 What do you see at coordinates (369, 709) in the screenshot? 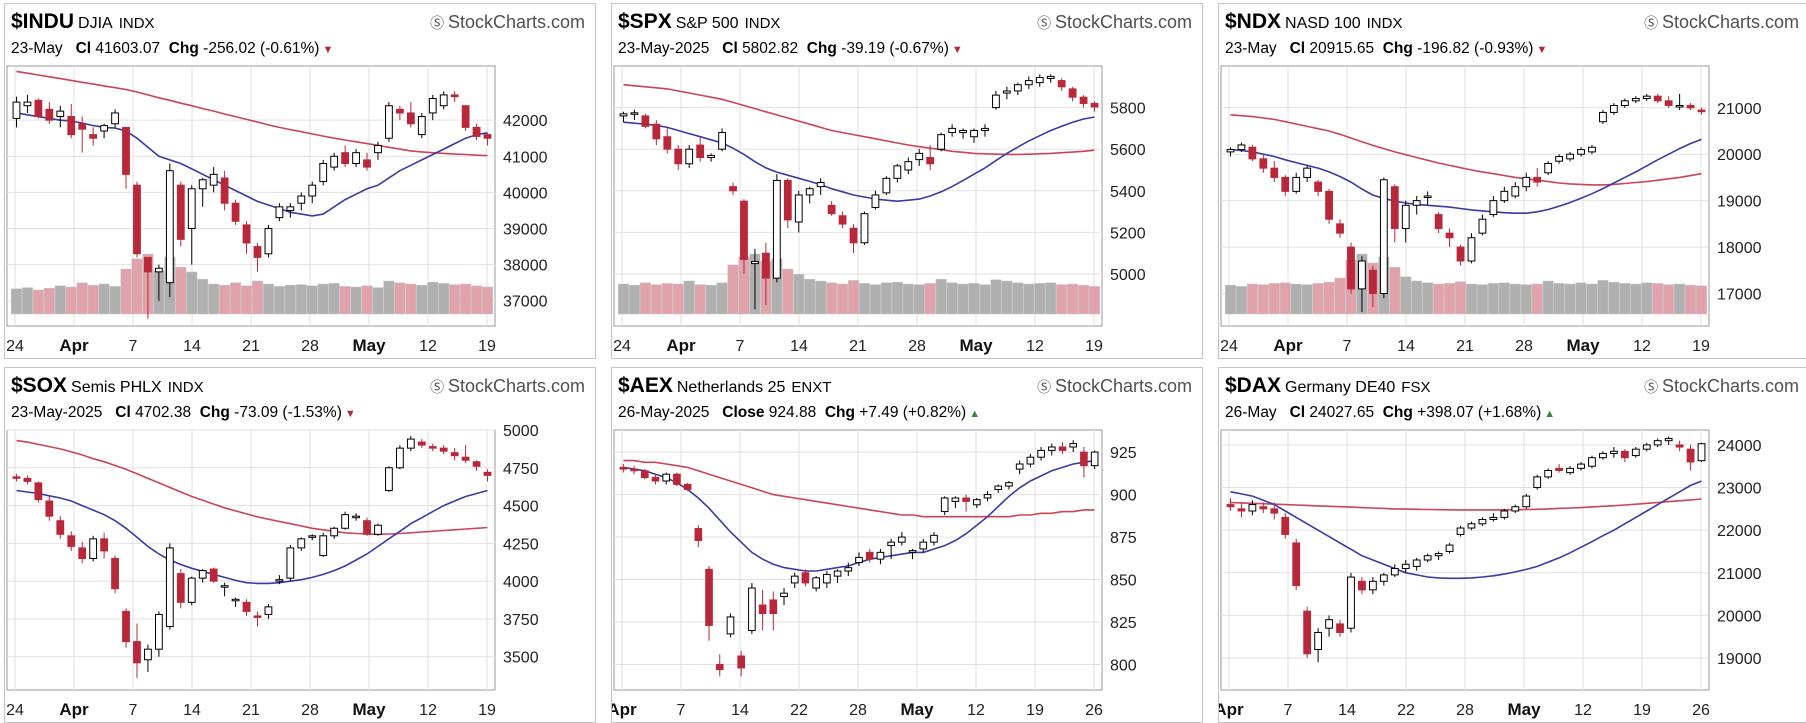
I see `x-tick-label: May` at bounding box center [369, 709].